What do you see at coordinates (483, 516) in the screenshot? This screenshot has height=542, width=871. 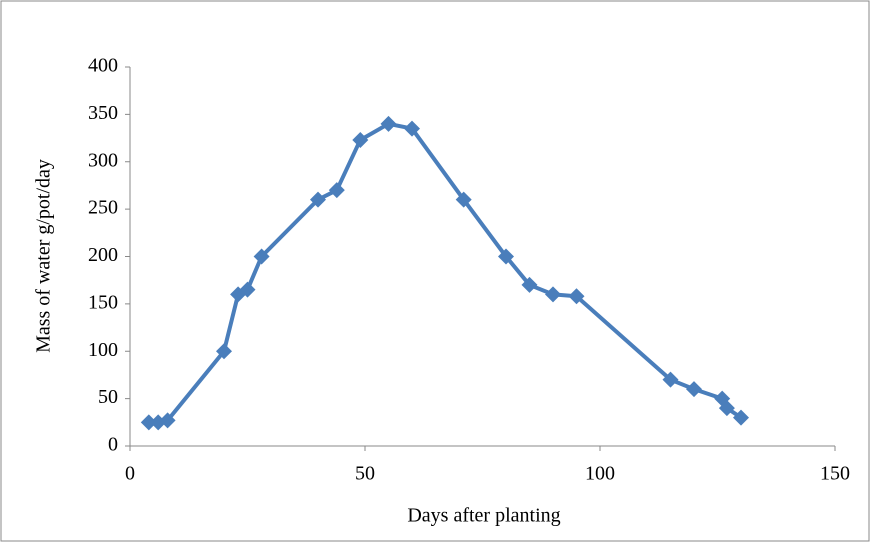 I see `x-axis-label: Days after planting` at bounding box center [483, 516].